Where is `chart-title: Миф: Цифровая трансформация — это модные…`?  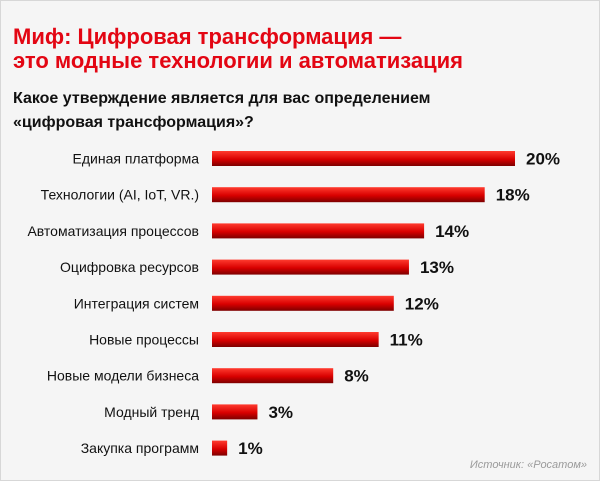 chart-title: Миф: Цифровая трансформация — это модные… is located at coordinates (293, 49).